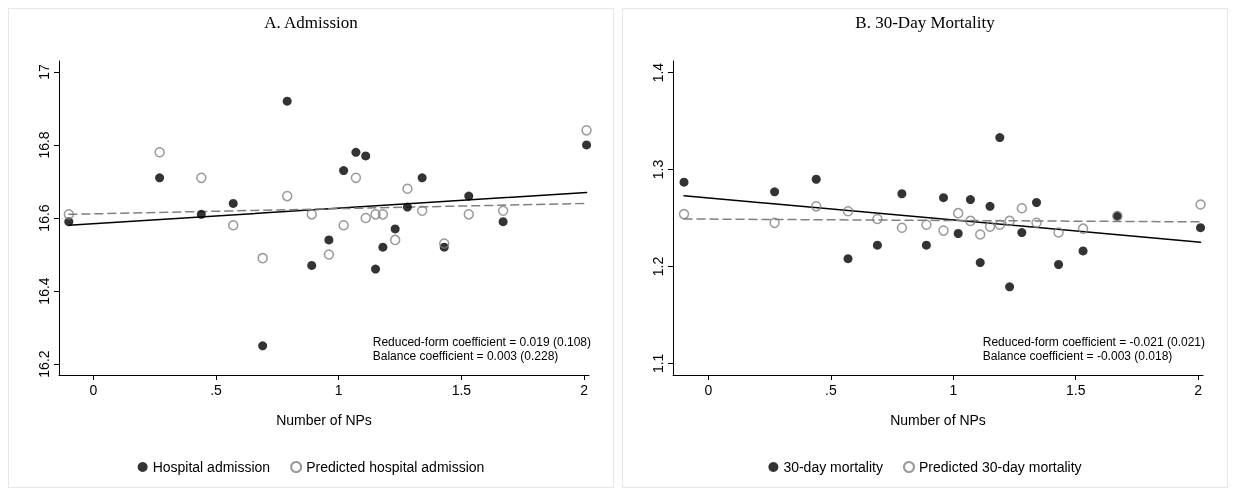 Image resolution: width=1236 pixels, height=499 pixels. Describe the element at coordinates (44, 71) in the screenshot. I see `y-tick-label: 17` at that location.